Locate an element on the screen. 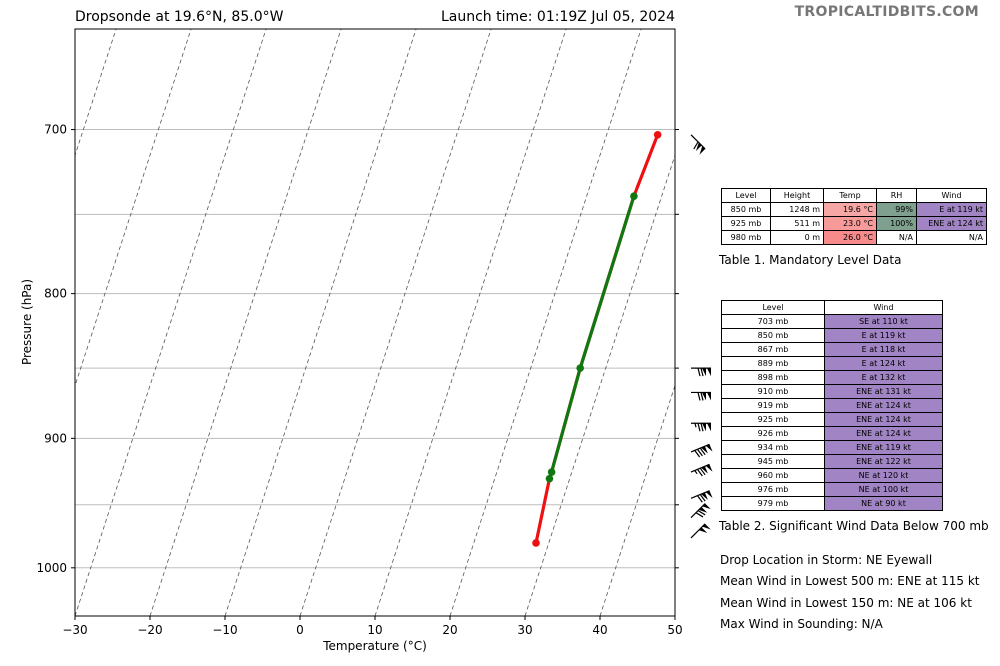  y-tick-label: 800 is located at coordinates (55, 294).